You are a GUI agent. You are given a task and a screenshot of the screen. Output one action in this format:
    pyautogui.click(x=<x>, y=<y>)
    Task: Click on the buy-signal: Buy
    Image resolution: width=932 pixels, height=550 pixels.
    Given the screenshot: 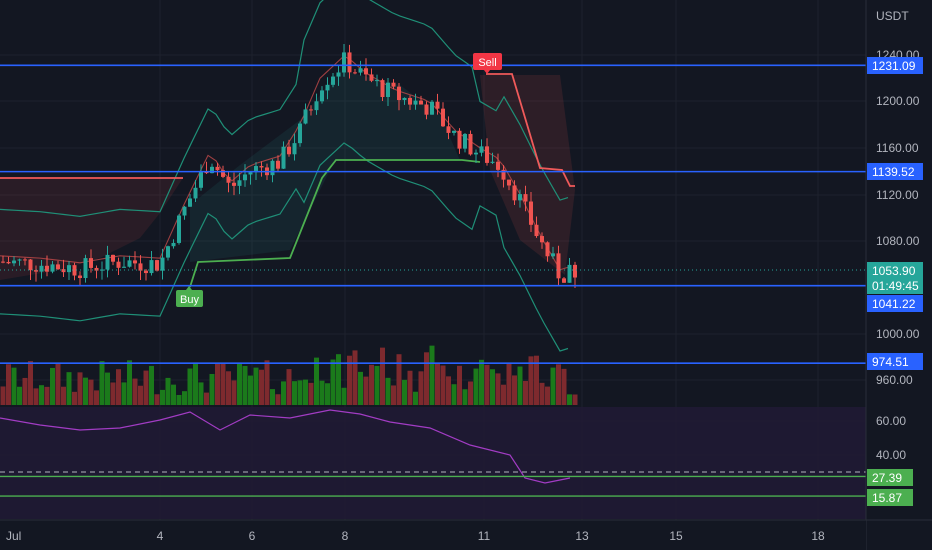 What is the action you would take?
    pyautogui.click(x=189, y=296)
    